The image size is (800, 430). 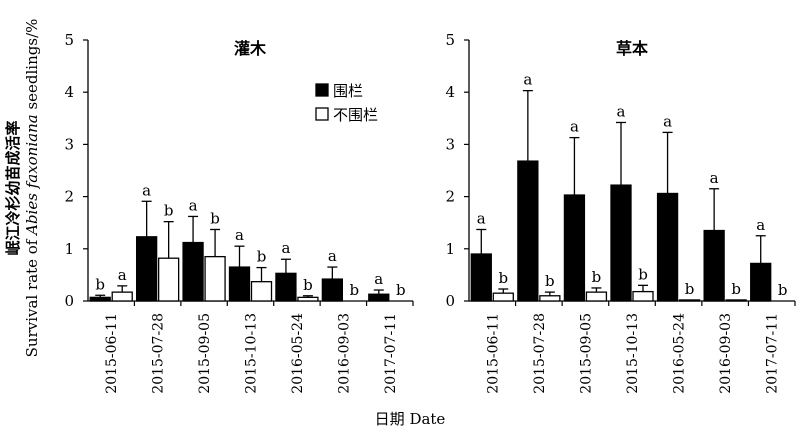 What do you see at coordinates (355, 115) in the screenshot?
I see `legend-label: 不围栏` at bounding box center [355, 115].